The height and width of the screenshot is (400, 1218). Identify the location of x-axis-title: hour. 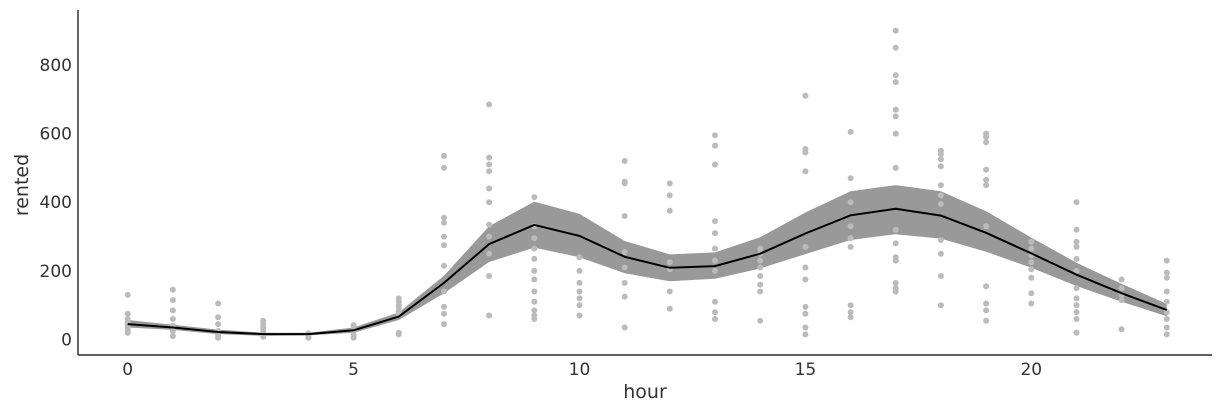
(645, 390).